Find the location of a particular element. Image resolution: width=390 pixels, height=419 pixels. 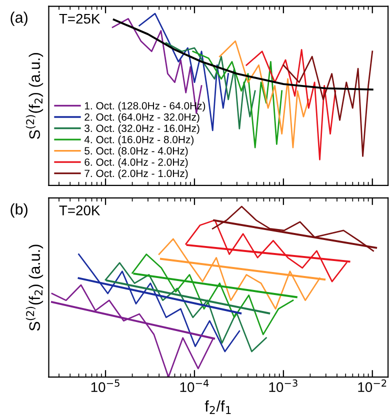

annotation: T=20K is located at coordinates (79, 211).